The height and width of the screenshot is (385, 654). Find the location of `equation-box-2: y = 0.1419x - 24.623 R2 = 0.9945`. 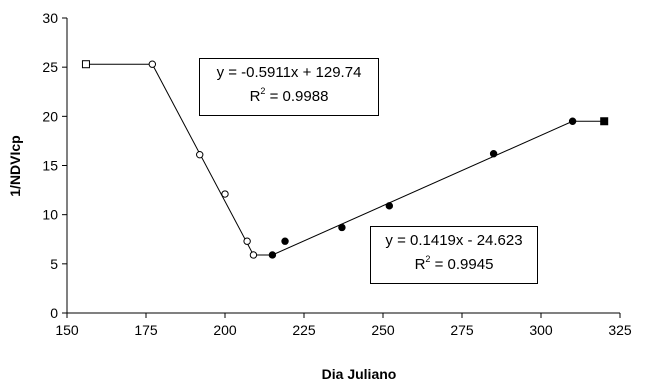

equation-box-2: y = 0.1419x - 24.623 R2 = 0.9945 is located at coordinates (454, 255).